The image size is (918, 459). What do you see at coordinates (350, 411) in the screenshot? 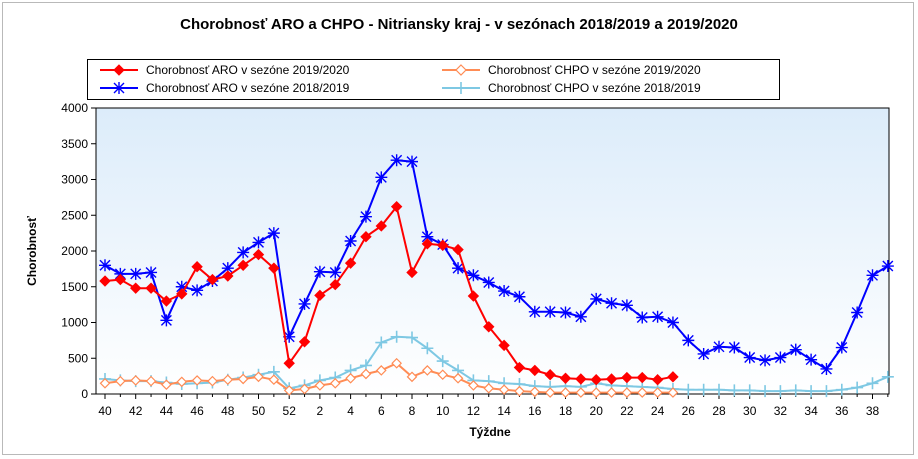
I see `x-tick-label: 4` at bounding box center [350, 411].